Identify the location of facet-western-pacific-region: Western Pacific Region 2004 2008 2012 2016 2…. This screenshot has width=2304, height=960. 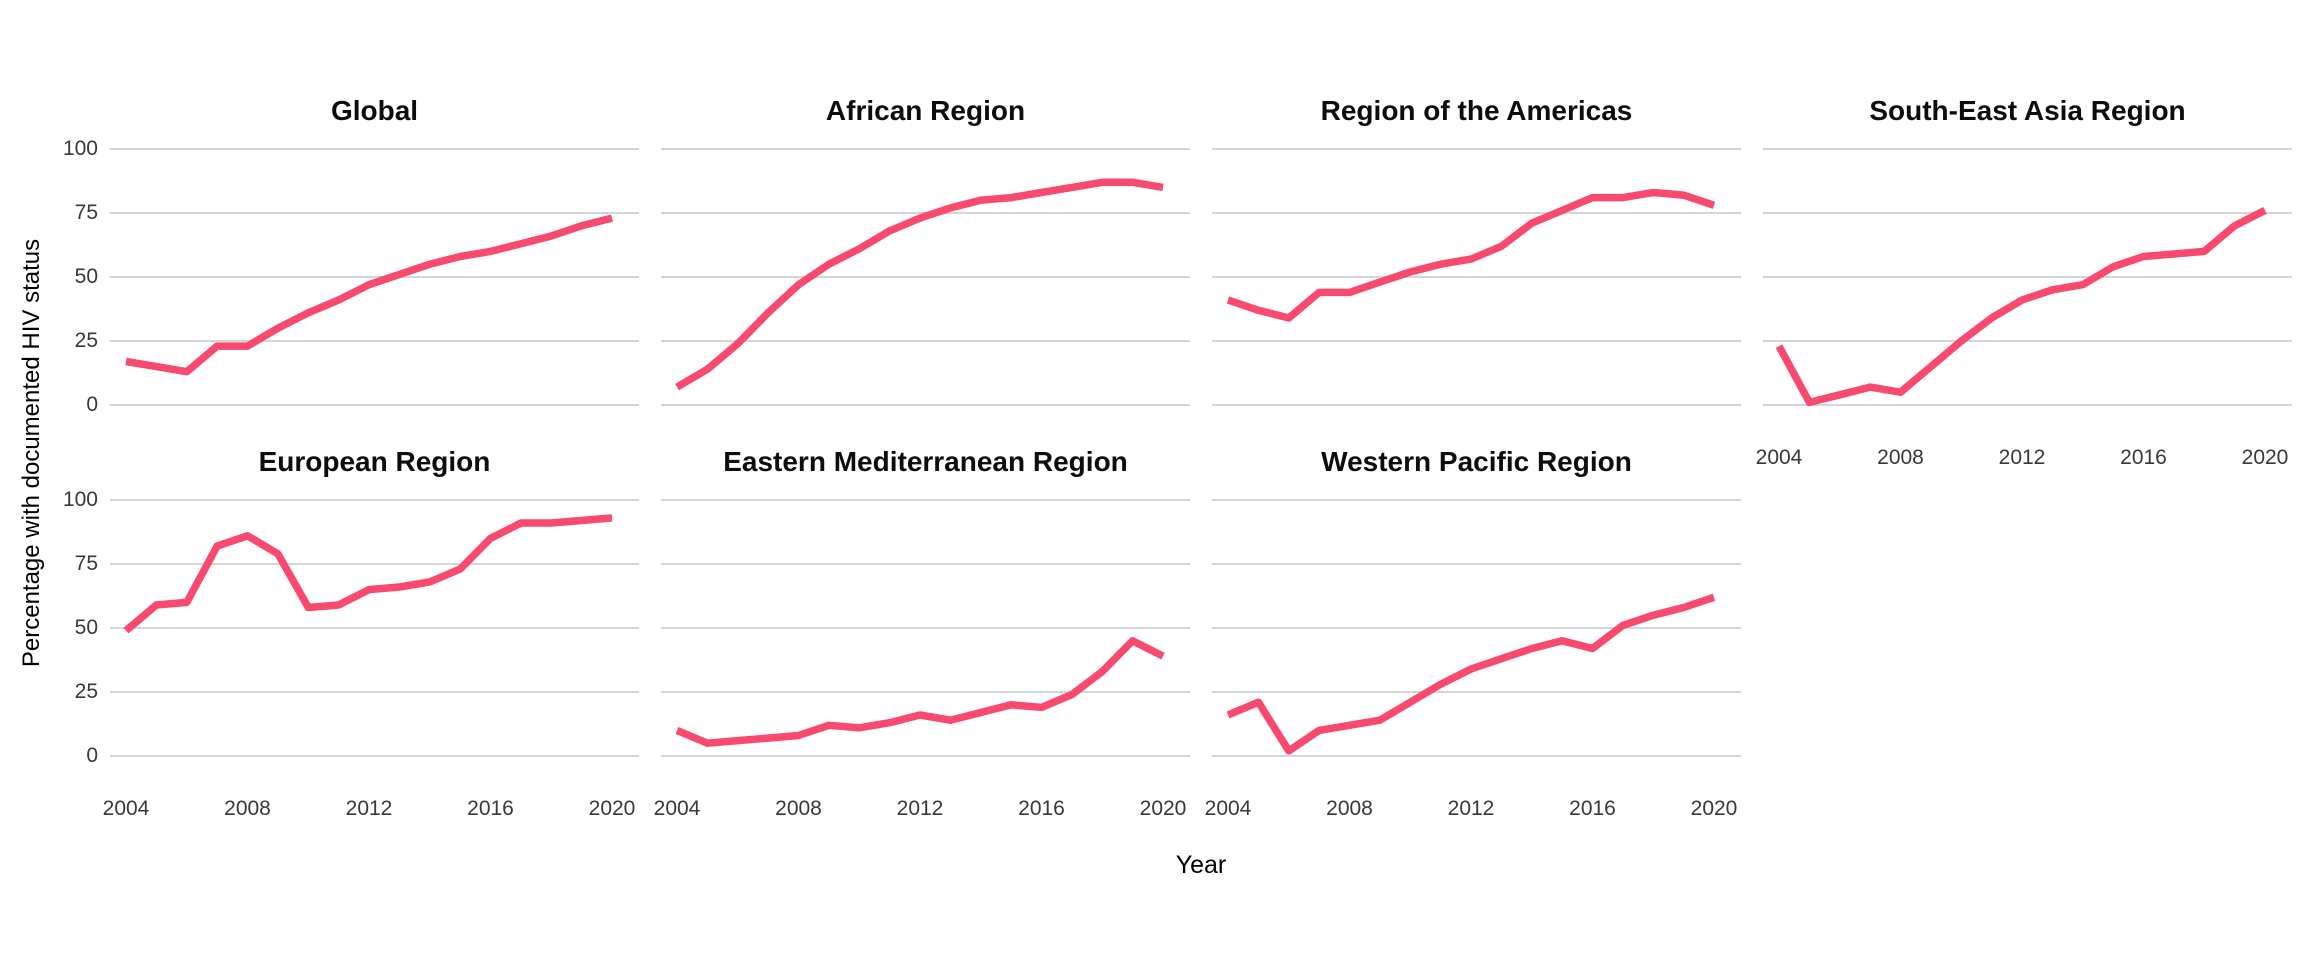
(1473, 628).